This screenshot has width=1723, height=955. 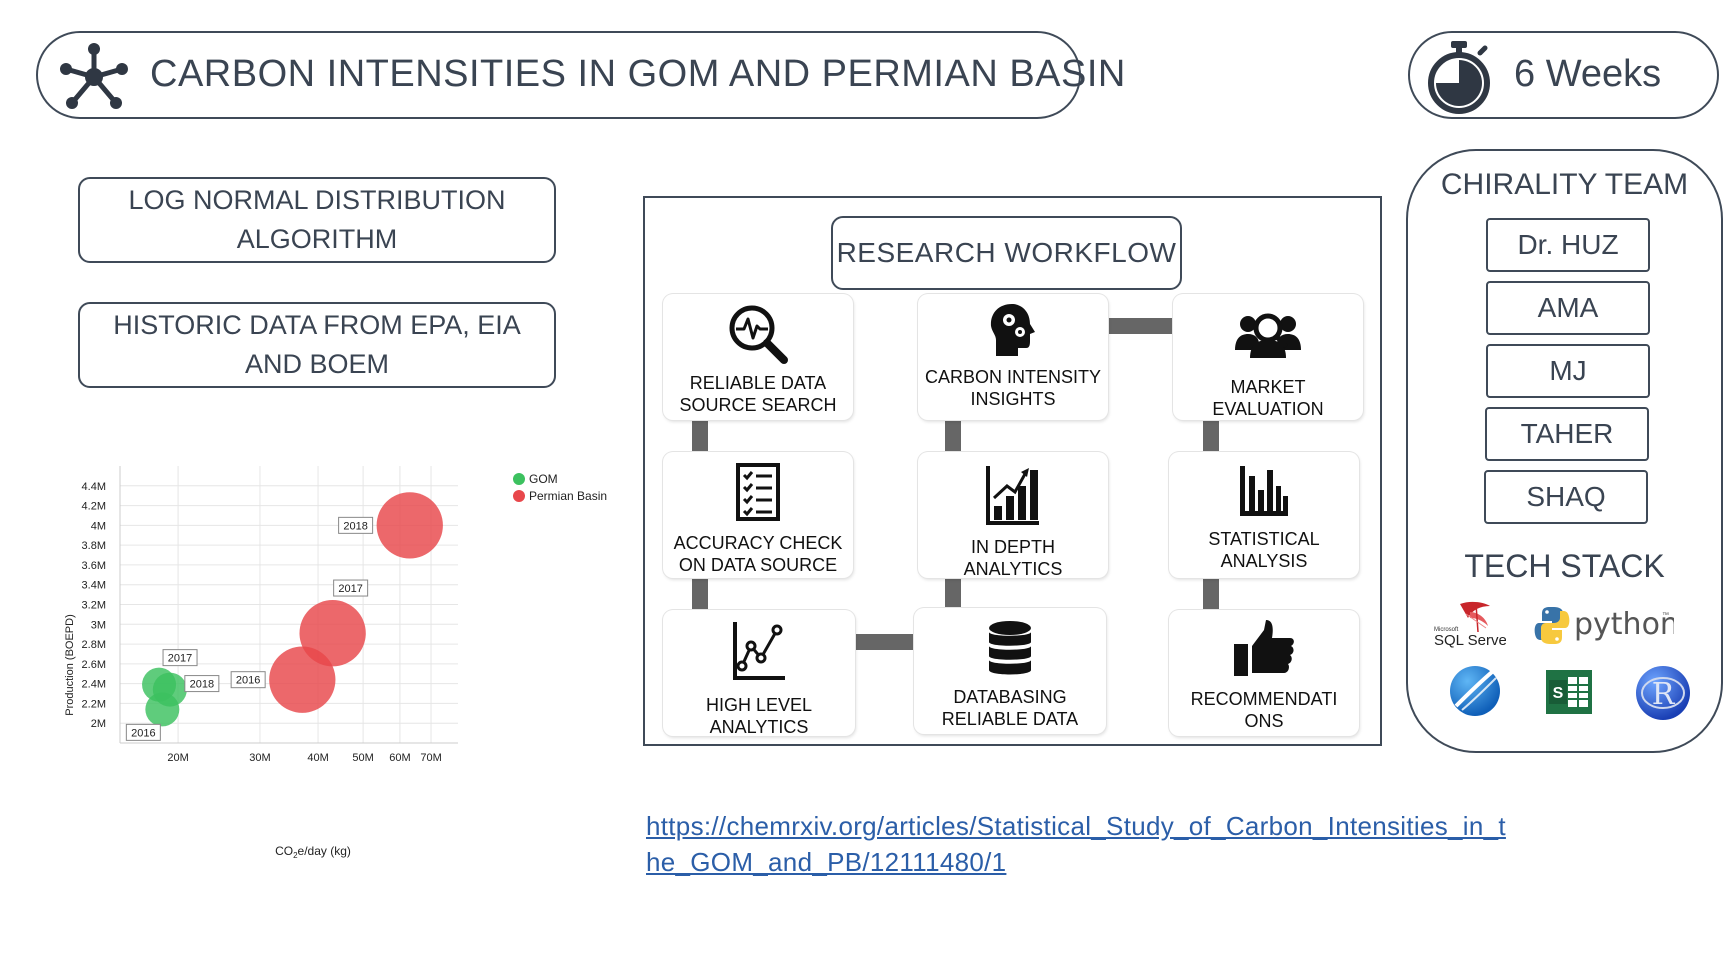 I want to click on step-label-line-2: SOURCE SEARCH, so click(x=758, y=405).